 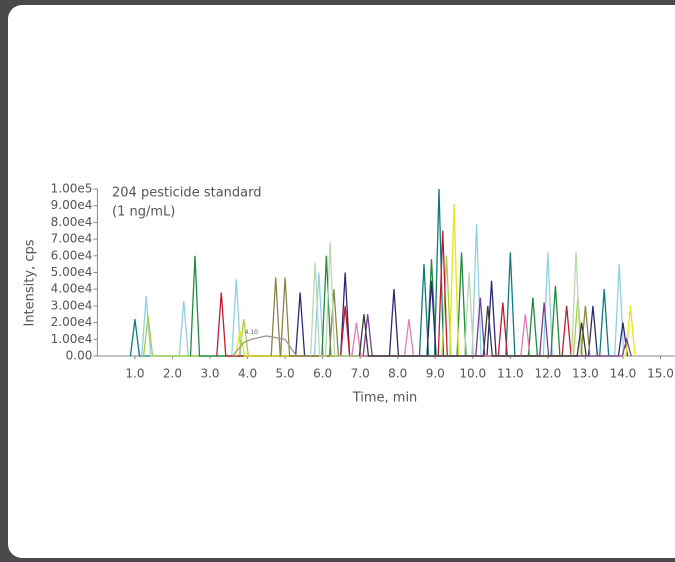 I want to click on x-axis-label: Time, min, so click(x=385, y=398).